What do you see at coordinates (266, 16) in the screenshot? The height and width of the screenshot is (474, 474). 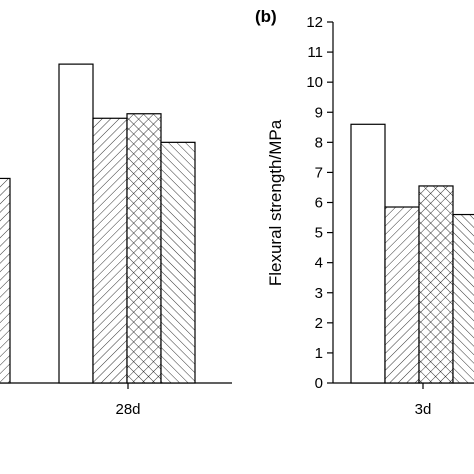 I see `panel-b-label: (b)` at bounding box center [266, 16].